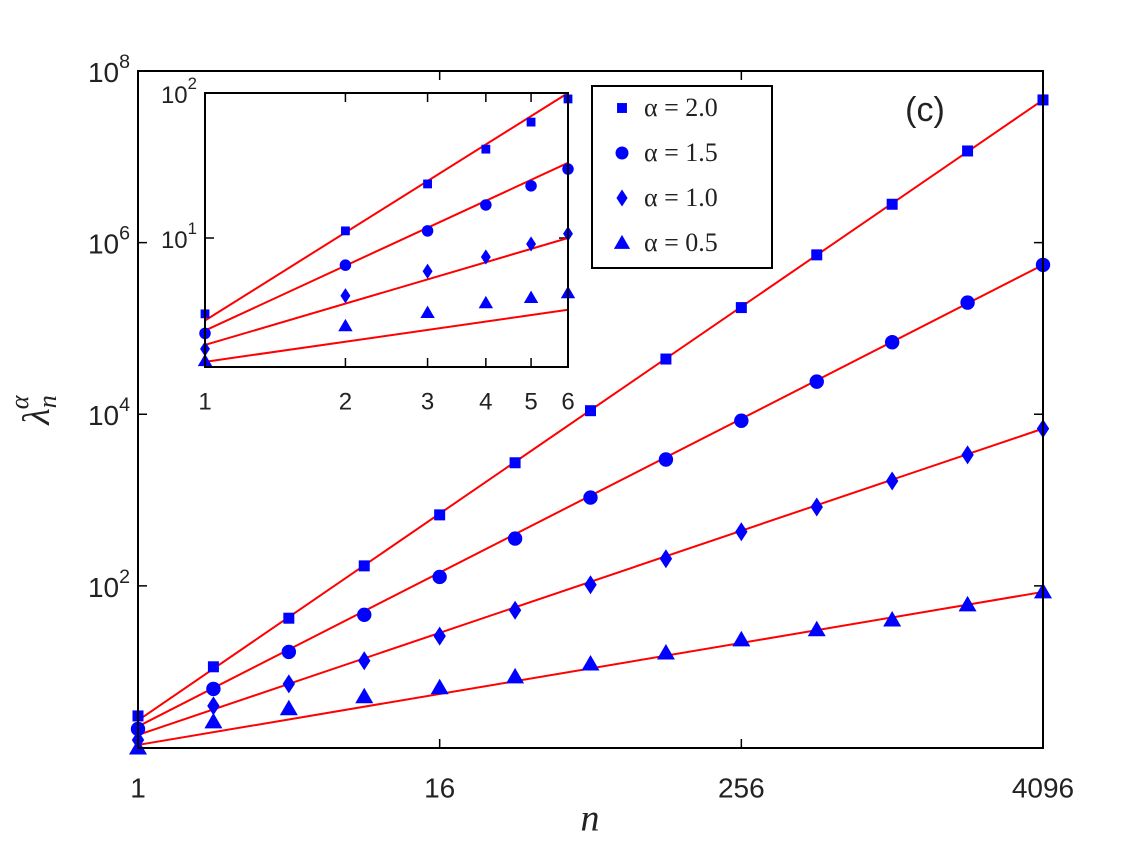 The width and height of the screenshot is (1134, 856). What do you see at coordinates (681, 107) in the screenshot?
I see `legend-label: α = 2.0` at bounding box center [681, 107].